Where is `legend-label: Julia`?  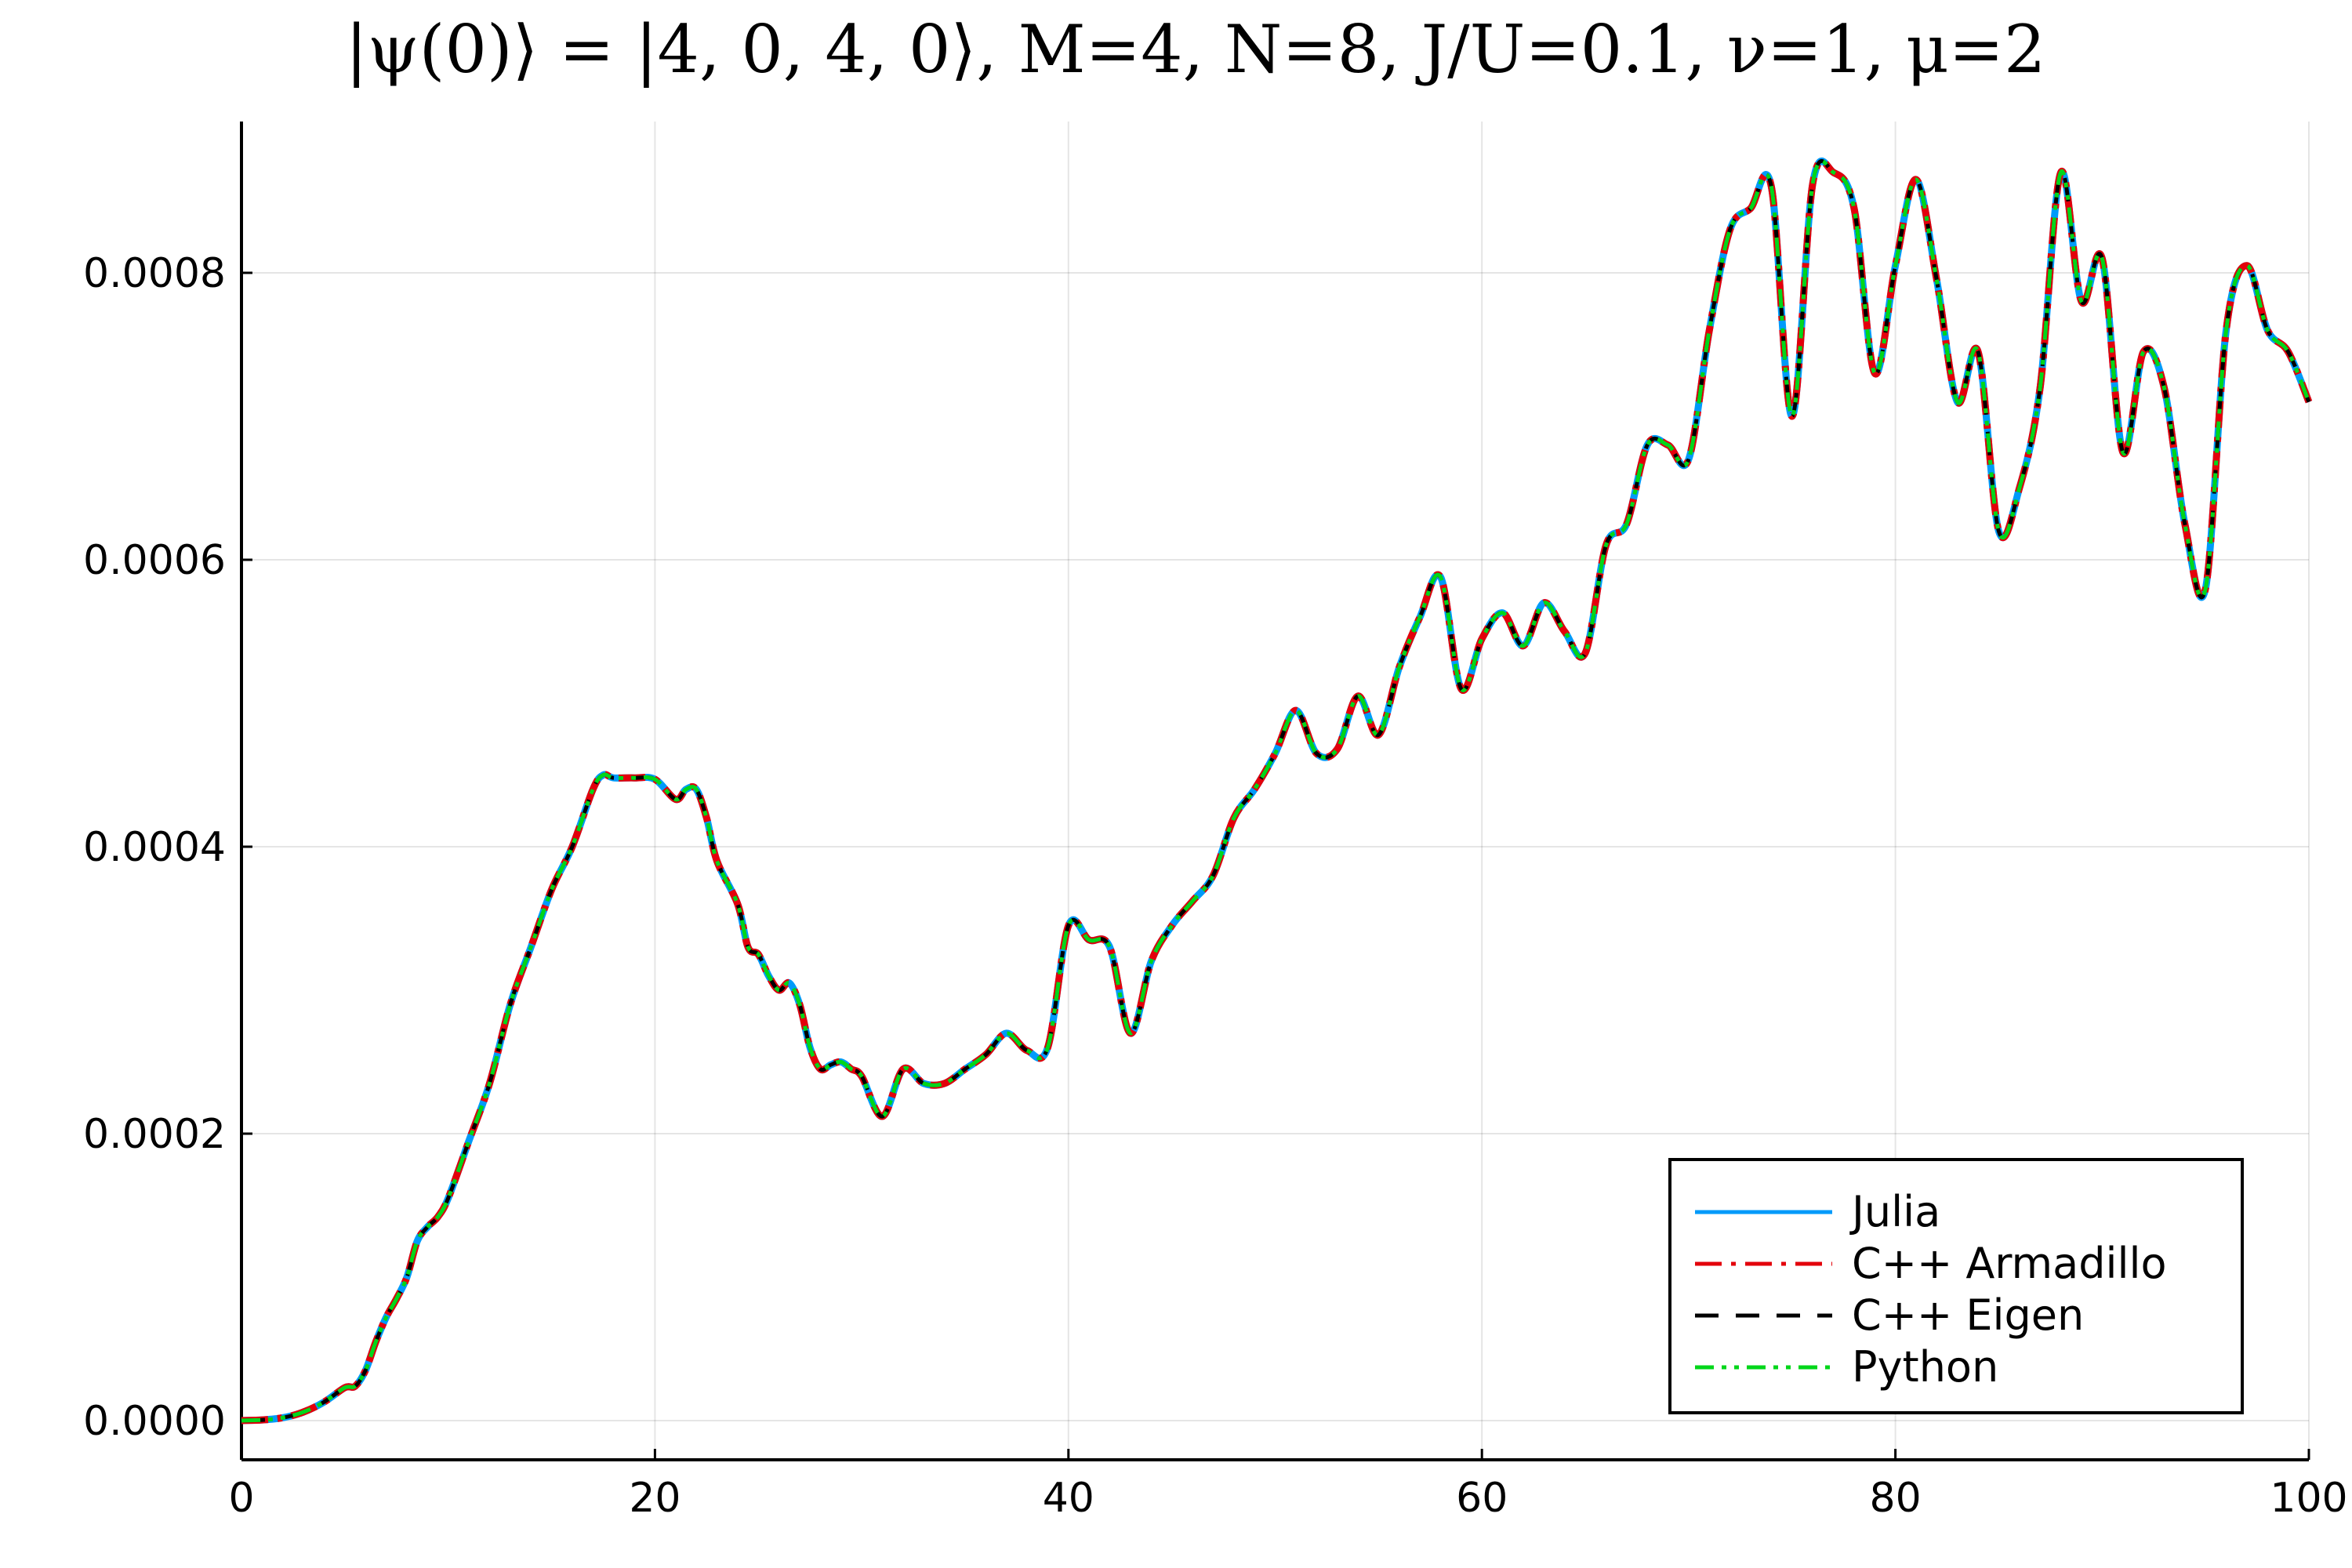 legend-label: Julia is located at coordinates (1894, 1211).